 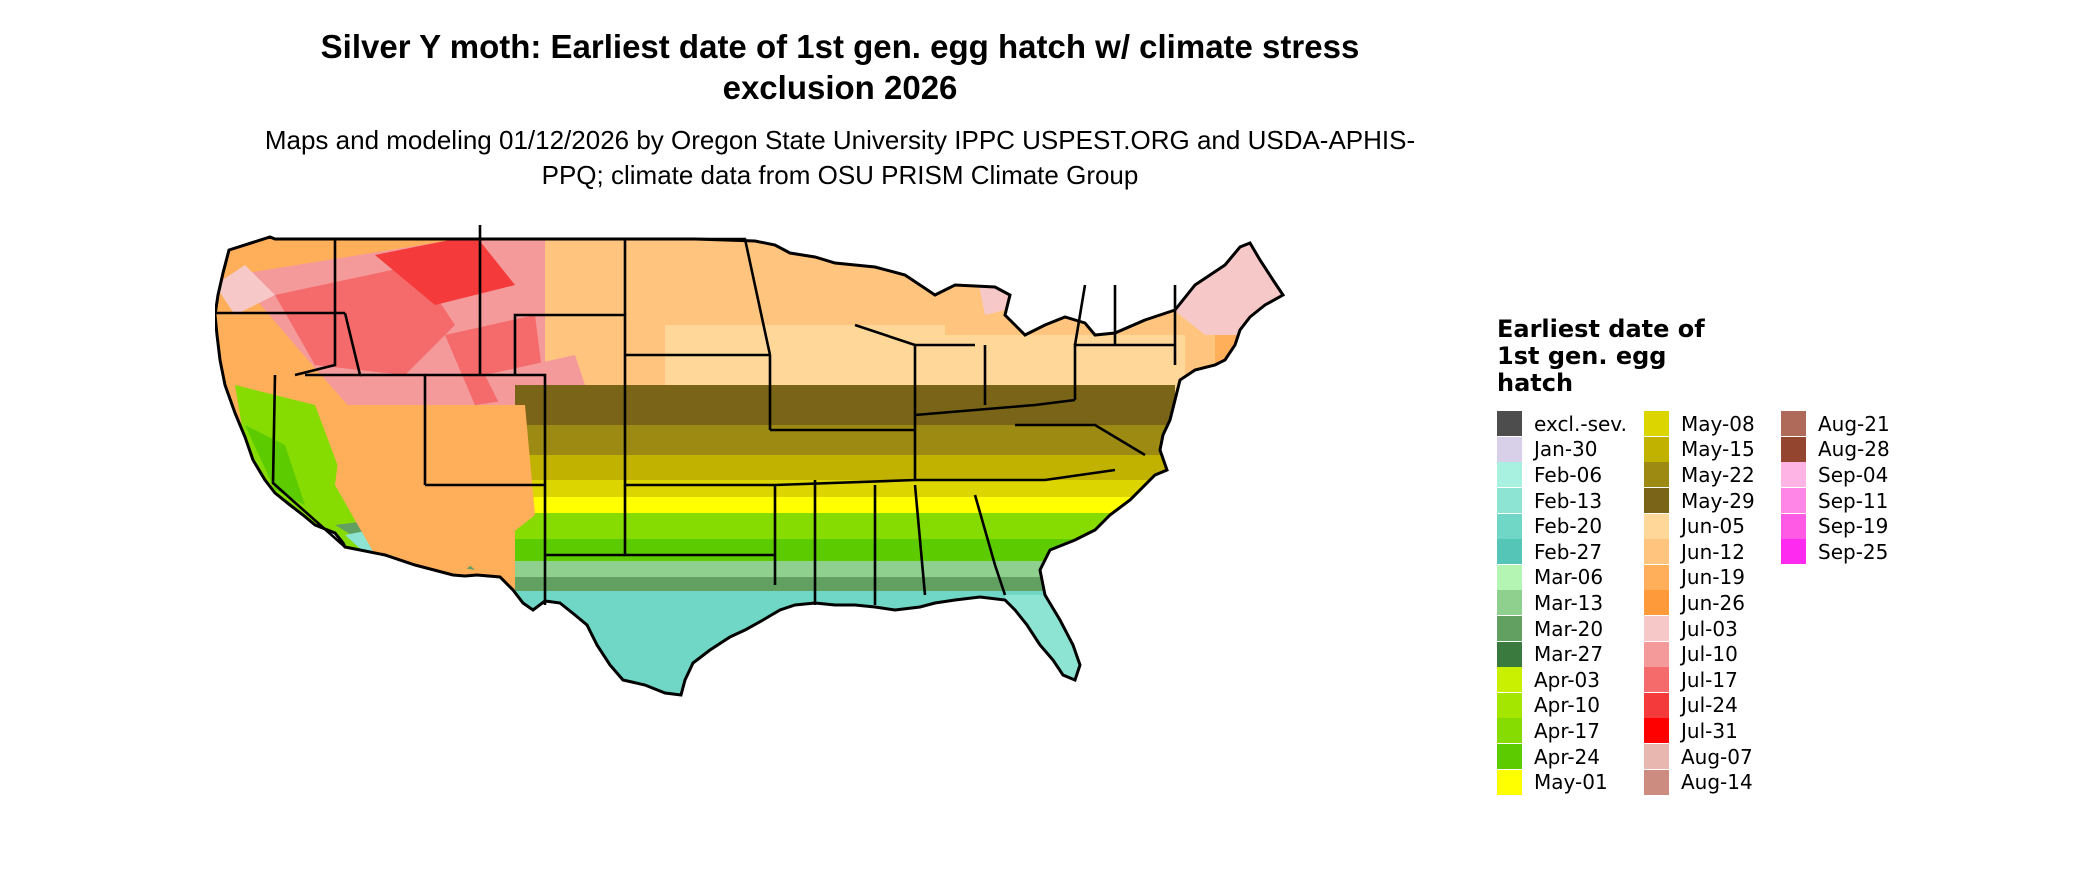 I want to click on legend-item: May-15, so click(x=1699, y=449).